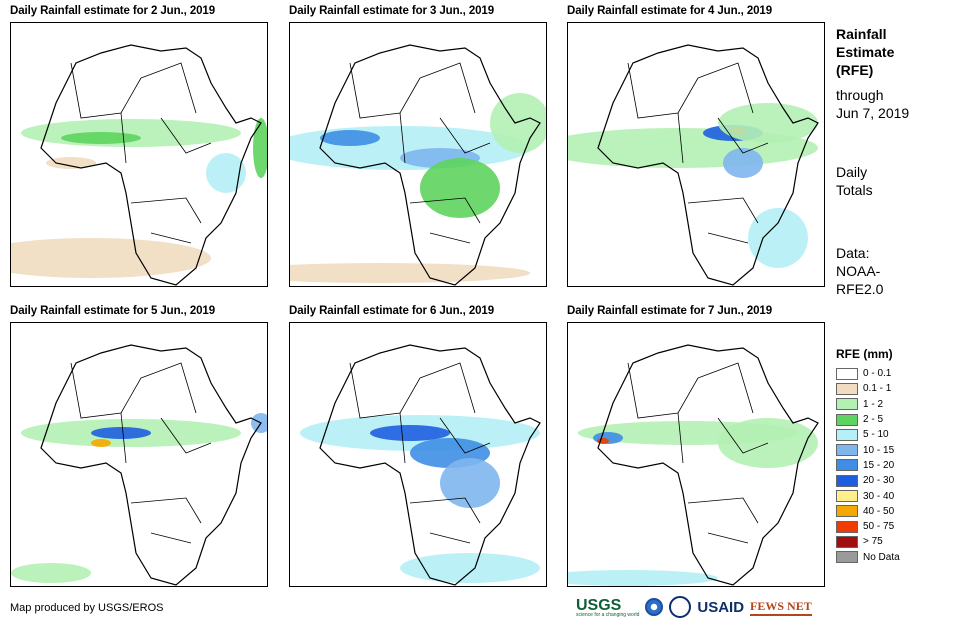 This screenshot has width=967, height=626. I want to click on data-source-line-1: NOAA-, so click(858, 271).